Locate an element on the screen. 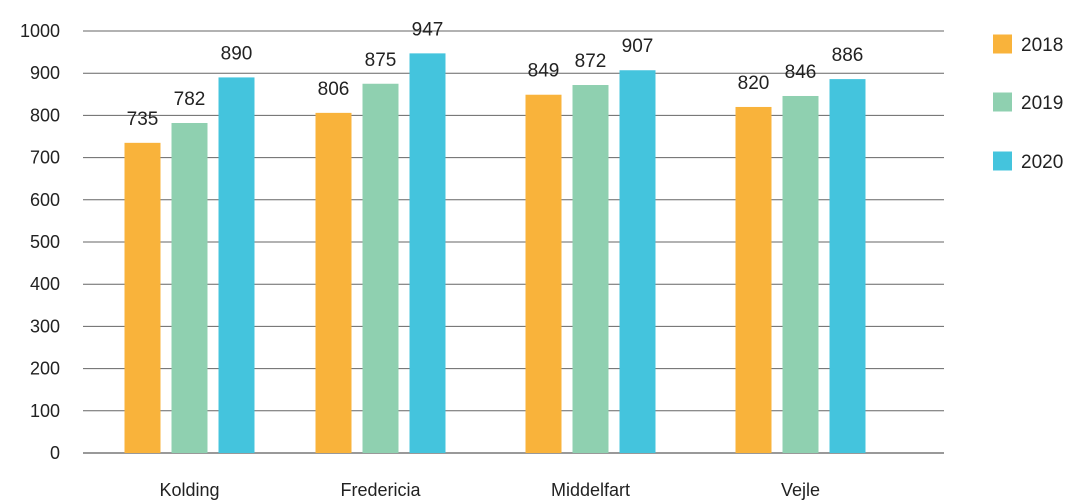  bar-kolding-2018 is located at coordinates (142, 297).